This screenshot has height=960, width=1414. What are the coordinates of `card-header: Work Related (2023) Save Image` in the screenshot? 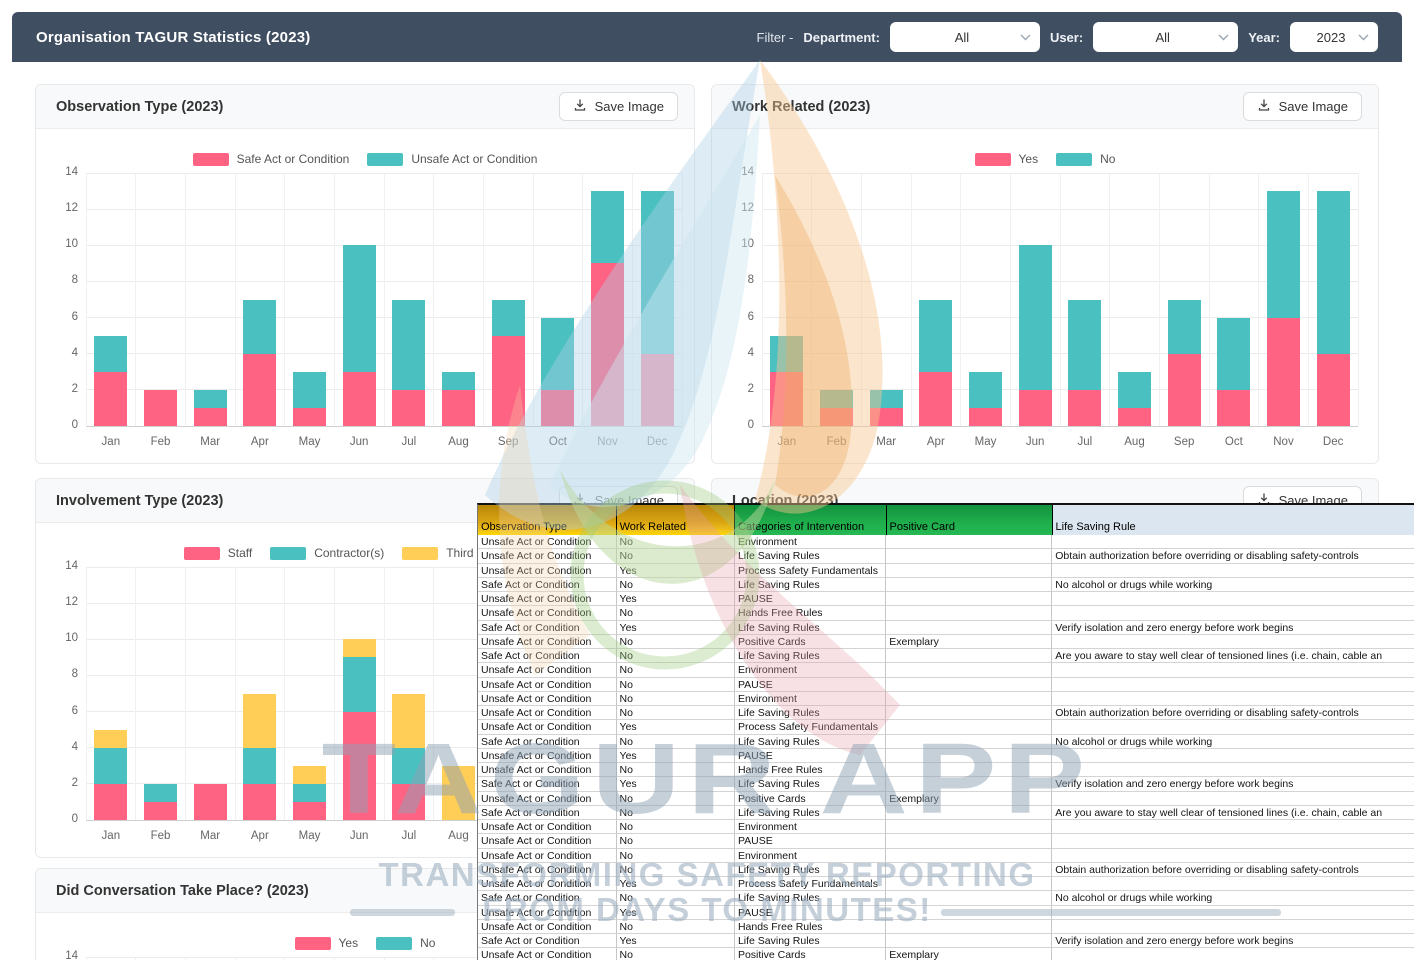 It's located at (1045, 107).